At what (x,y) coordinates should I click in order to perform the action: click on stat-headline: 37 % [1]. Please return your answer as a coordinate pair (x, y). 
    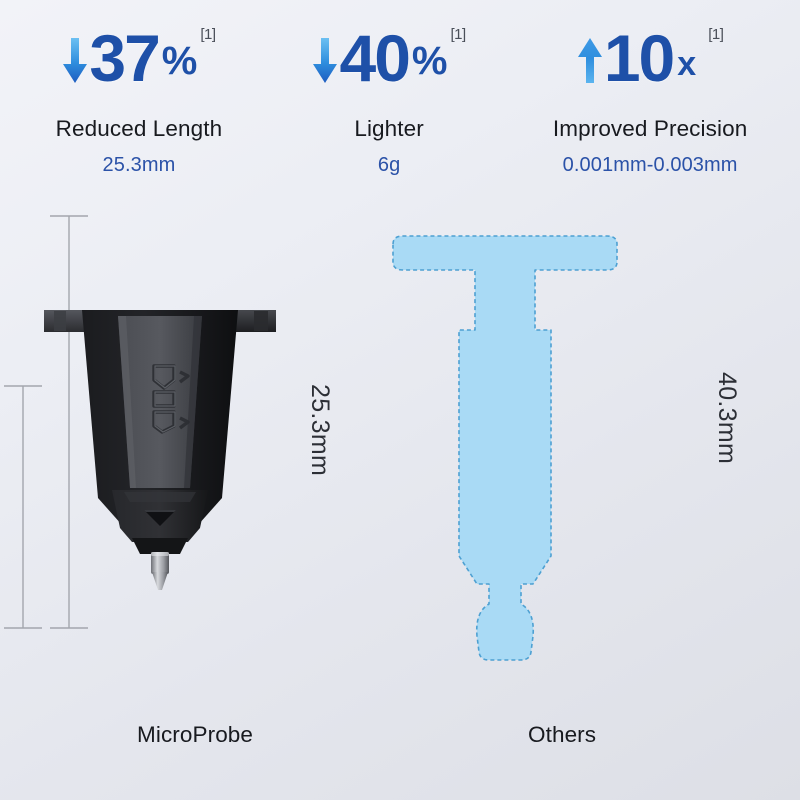
    Looking at the image, I should click on (139, 60).